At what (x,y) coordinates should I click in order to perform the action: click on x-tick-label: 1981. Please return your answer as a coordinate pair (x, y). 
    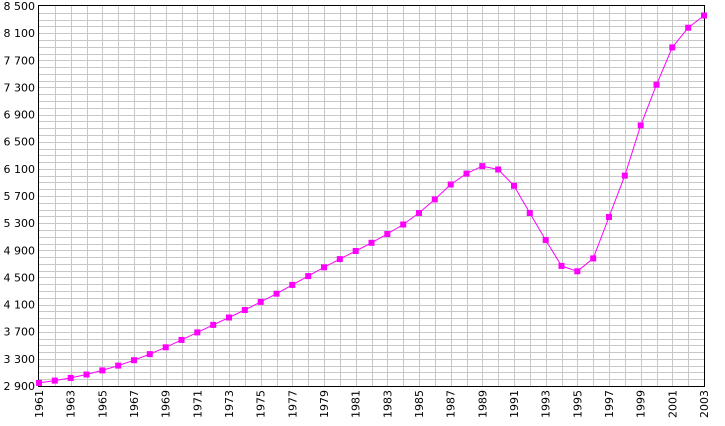
    Looking at the image, I should click on (356, 404).